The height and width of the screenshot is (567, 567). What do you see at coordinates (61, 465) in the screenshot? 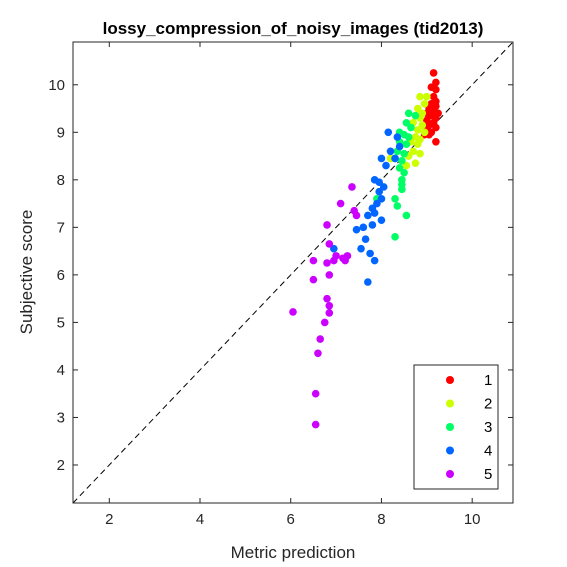
I see `y-tick-label: 2` at bounding box center [61, 465].